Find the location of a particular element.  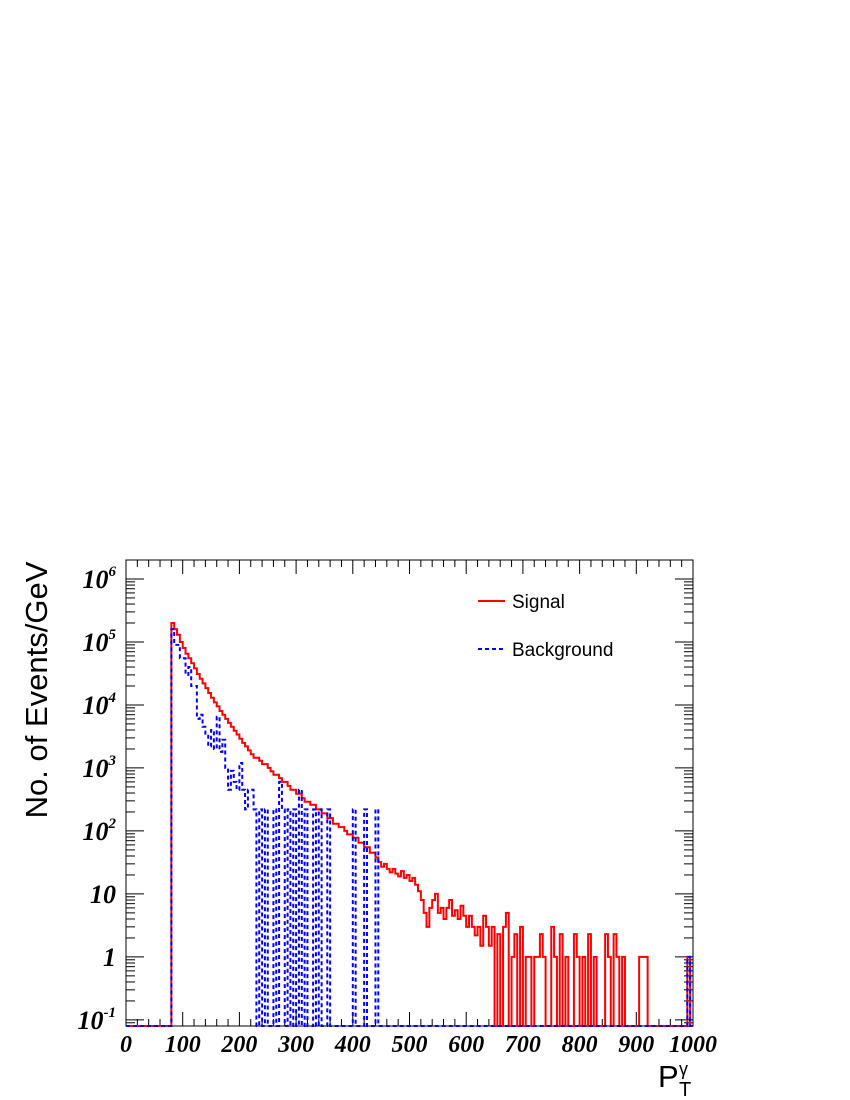

x-axis-title: P γ T is located at coordinates (674, 1079).